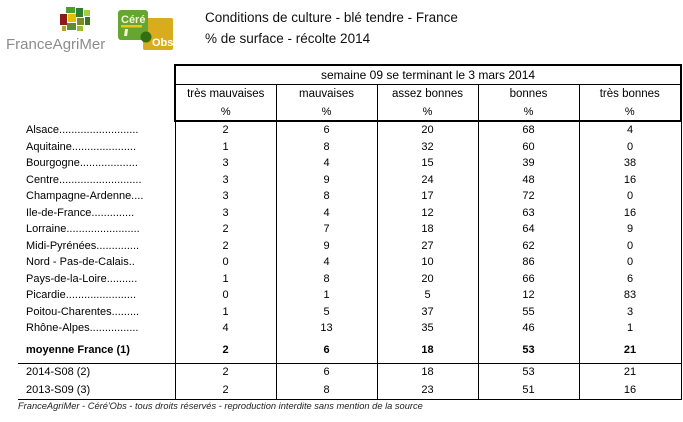  What do you see at coordinates (630, 229) in the screenshot?
I see `value-cell-tres-bonnes: 9` at bounding box center [630, 229].